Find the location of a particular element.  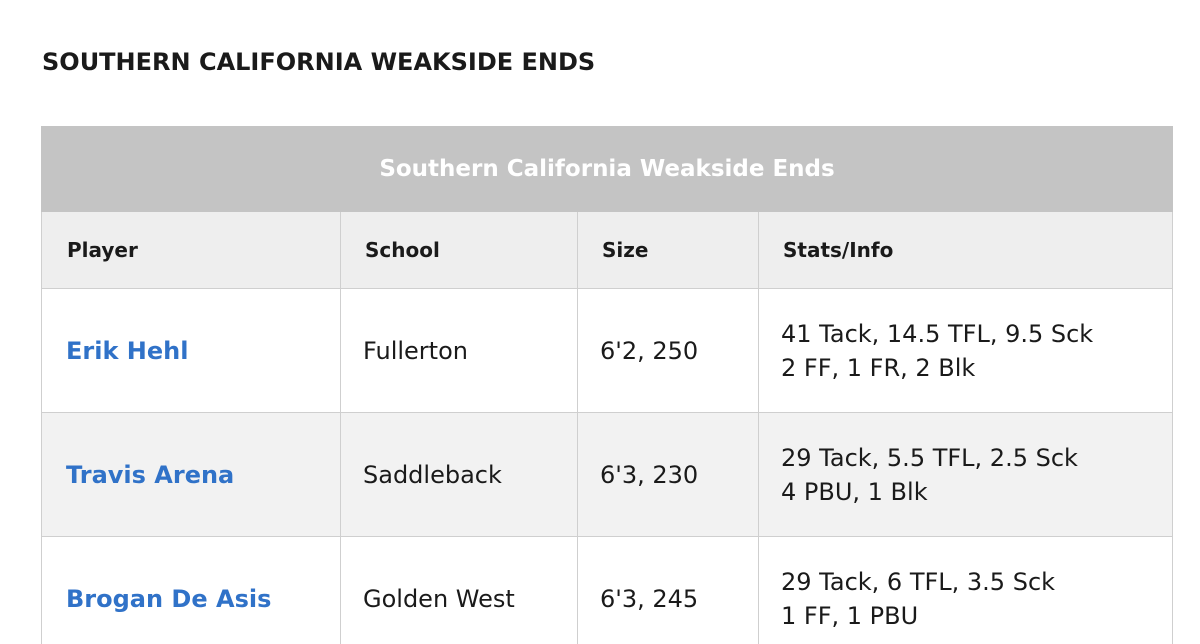

page-title: SOUTHERN CALIFORNIA WEAKSIDE ENDS is located at coordinates (319, 62).